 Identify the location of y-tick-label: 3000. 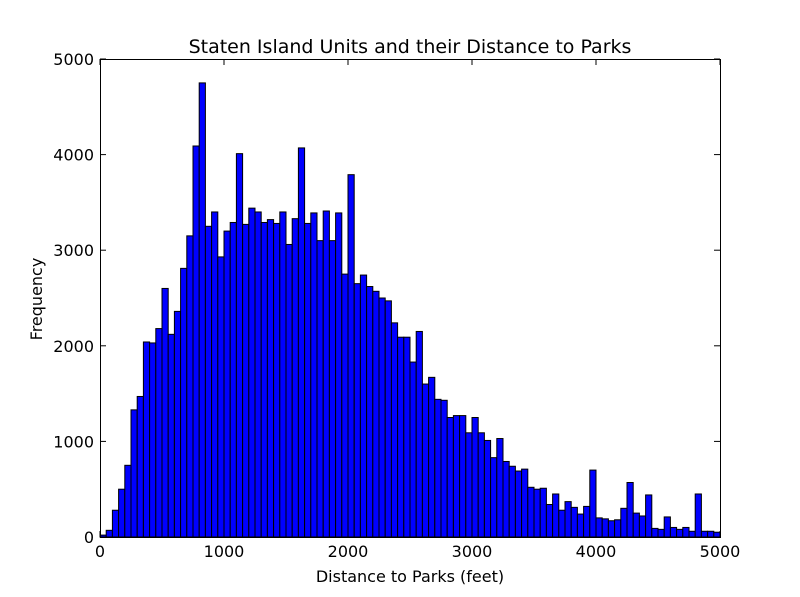
(73, 250).